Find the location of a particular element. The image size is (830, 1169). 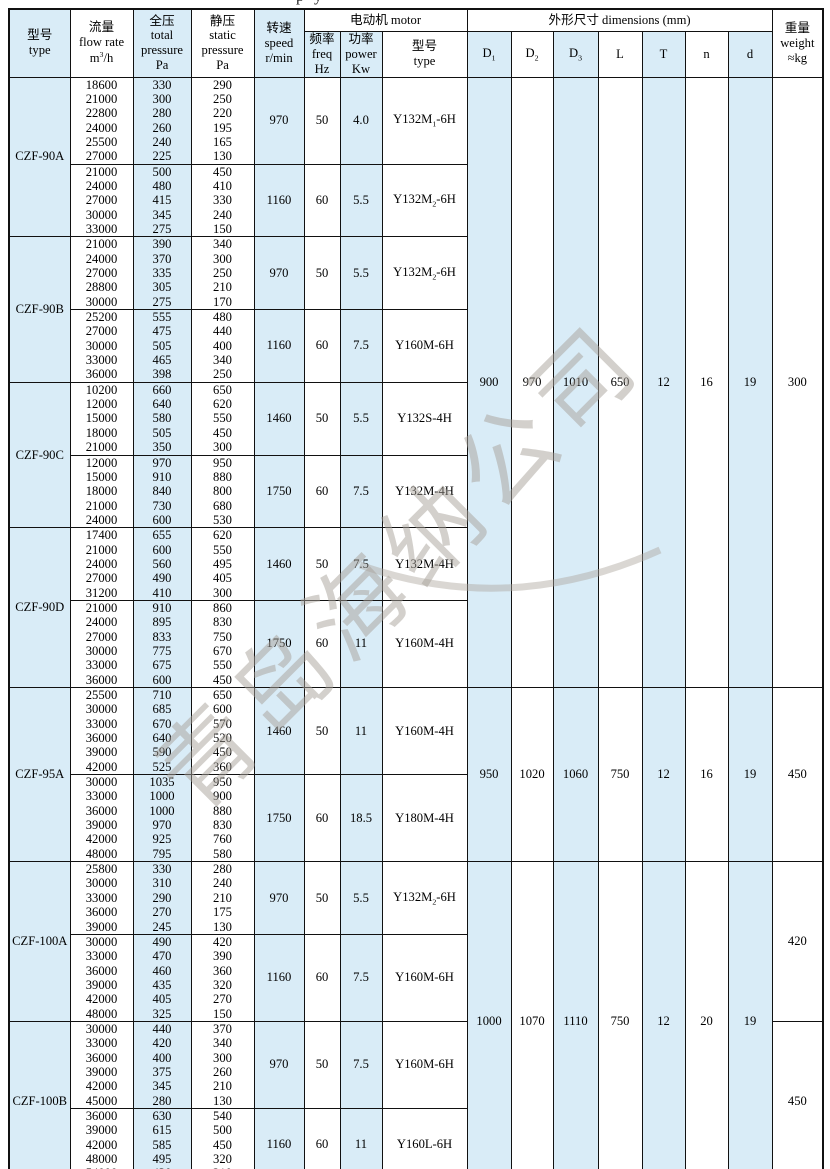

value-line: 31200 is located at coordinates (101, 592).